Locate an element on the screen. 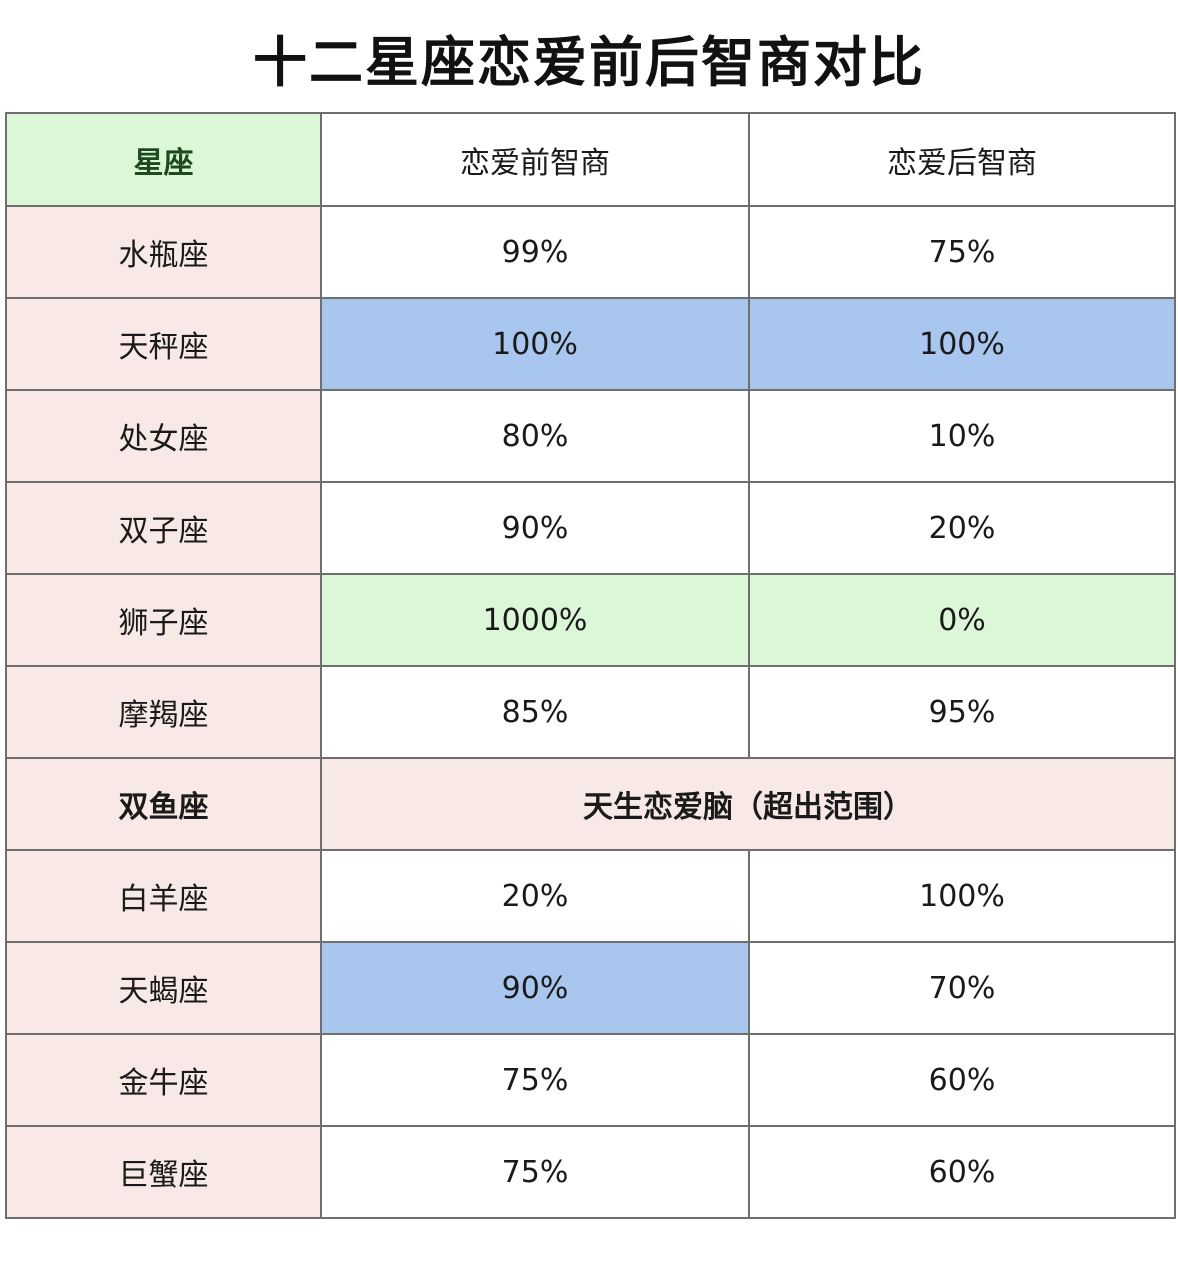  sign-cell: 天蝎座 is located at coordinates (163, 988).